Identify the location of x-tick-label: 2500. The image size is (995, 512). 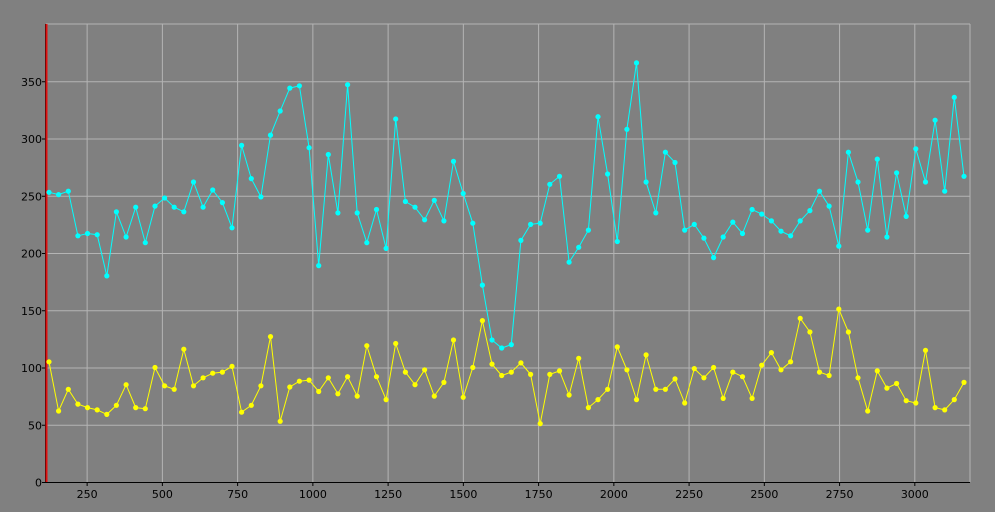
(764, 494).